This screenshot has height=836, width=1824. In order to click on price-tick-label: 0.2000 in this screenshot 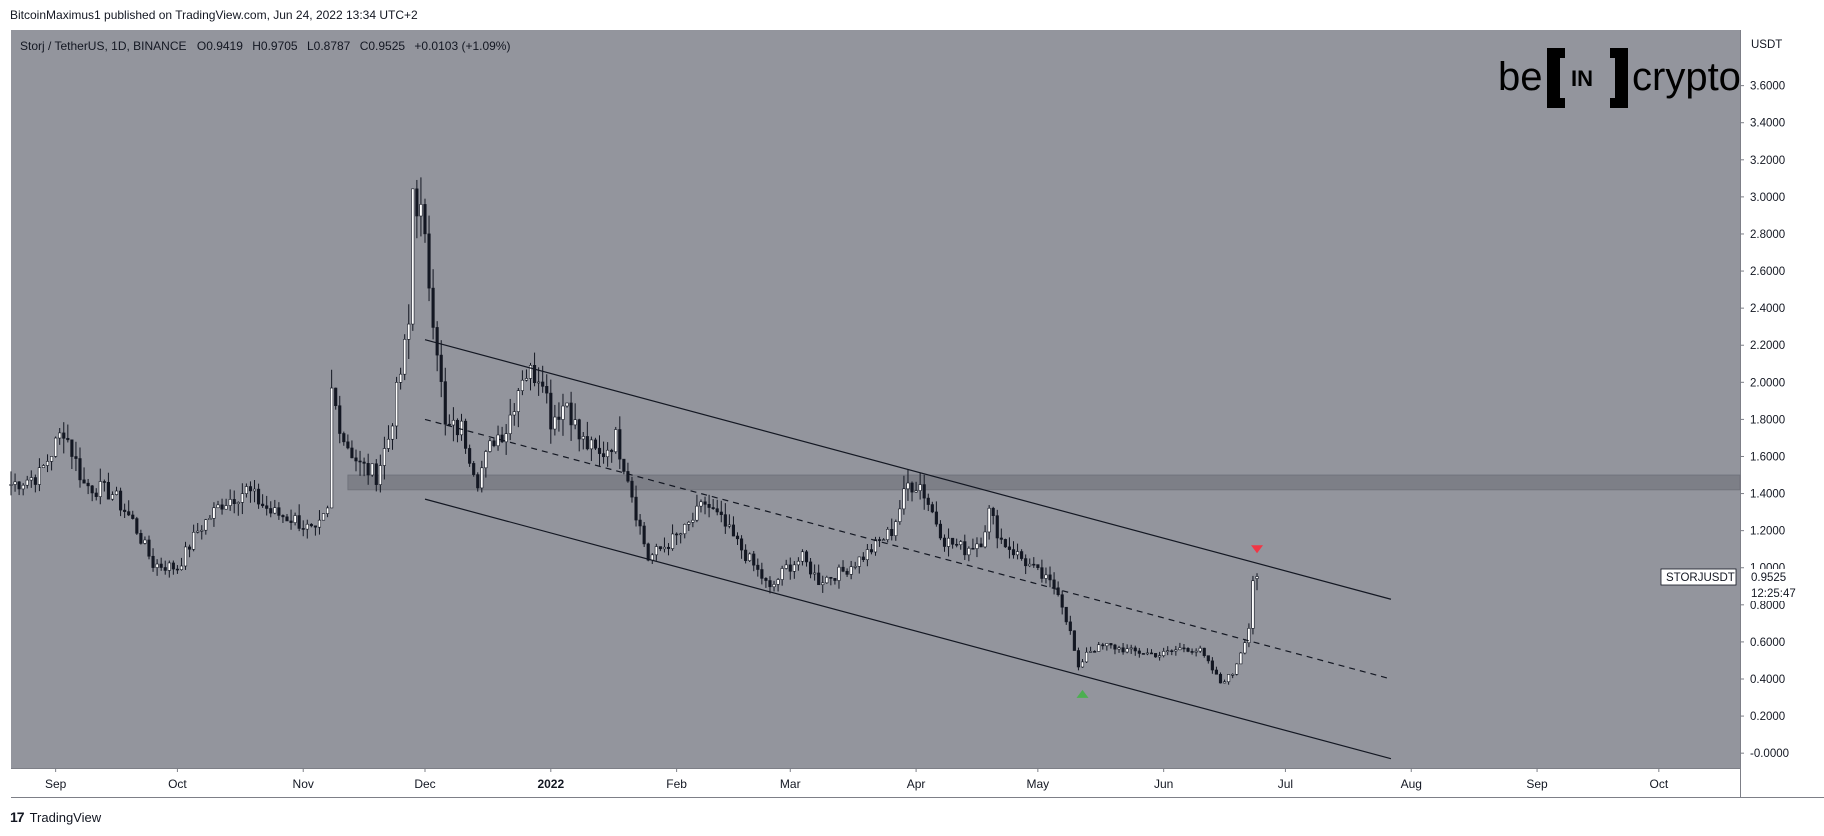, I will do `click(1767, 717)`.